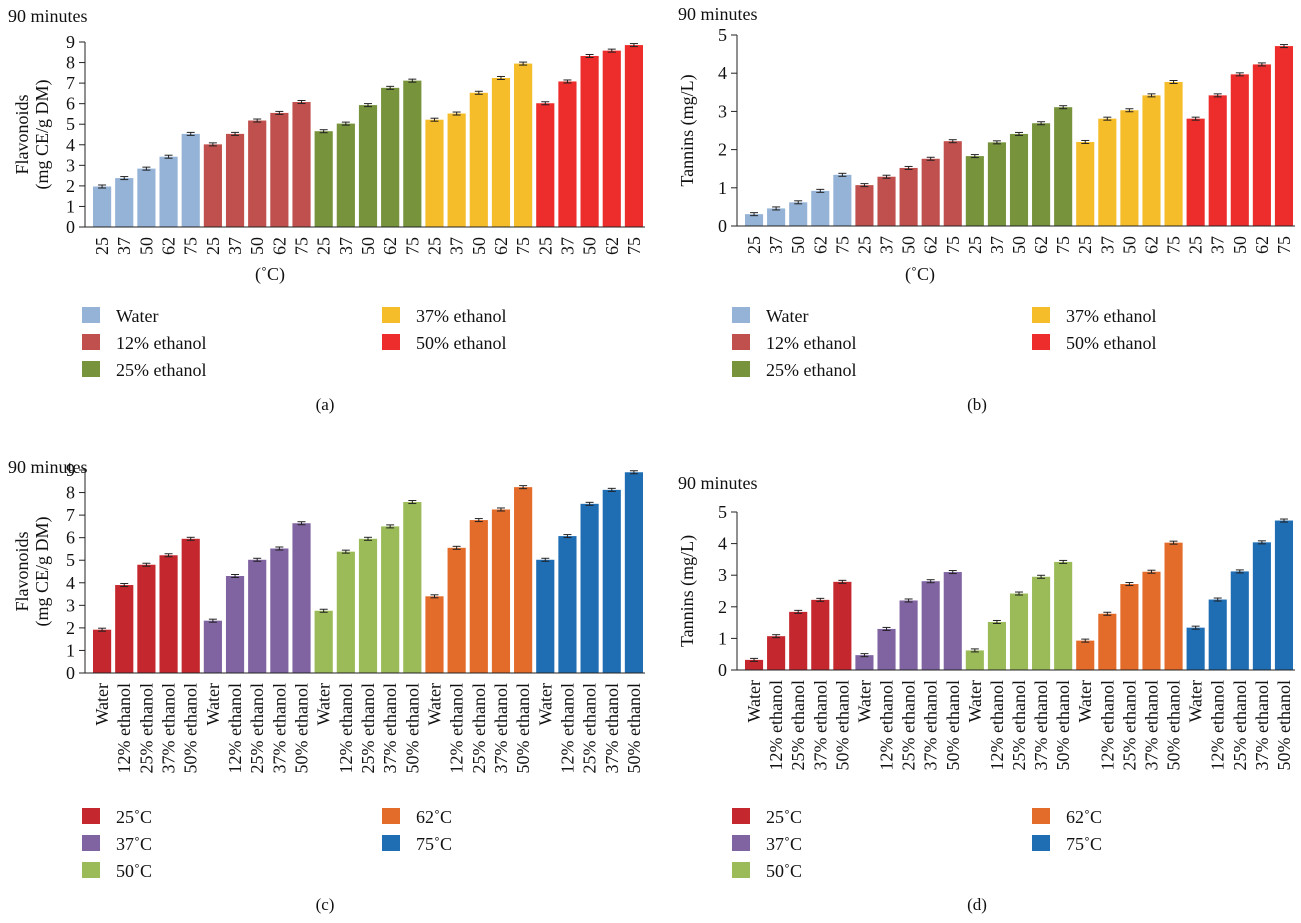 The width and height of the screenshot is (1301, 923). What do you see at coordinates (325, 904) in the screenshot?
I see `panel-label: (c)` at bounding box center [325, 904].